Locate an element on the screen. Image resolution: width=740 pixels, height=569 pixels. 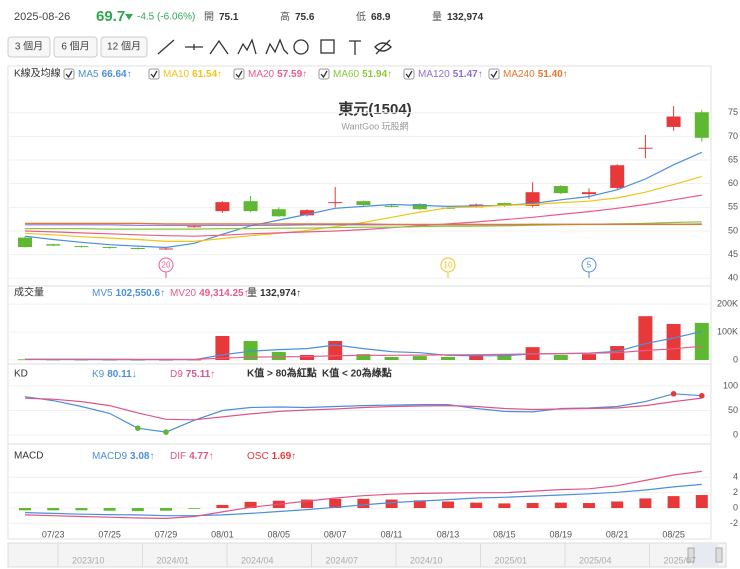
header-field: 低 68.9 is located at coordinates (373, 16).